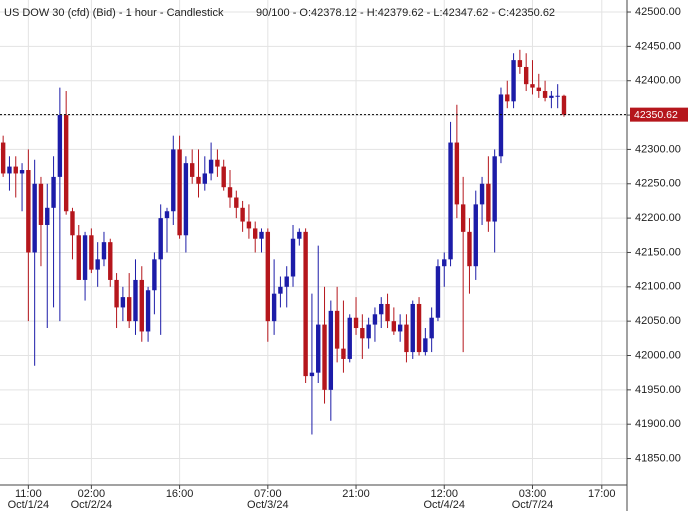 The image size is (690, 511). What do you see at coordinates (658, 424) in the screenshot?
I see `y-tick-label: 41900.00` at bounding box center [658, 424].